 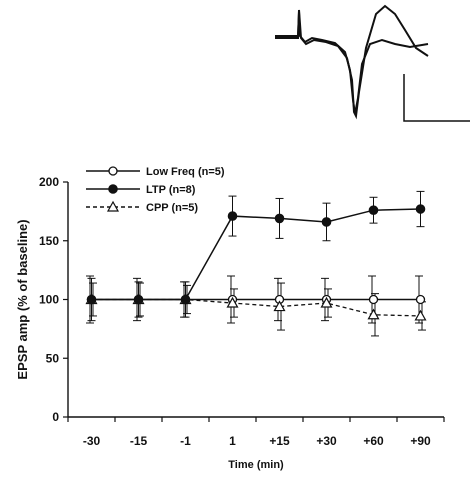 I want to click on y-axis-title: EPSP amp (% of baseline), so click(x=22, y=299).